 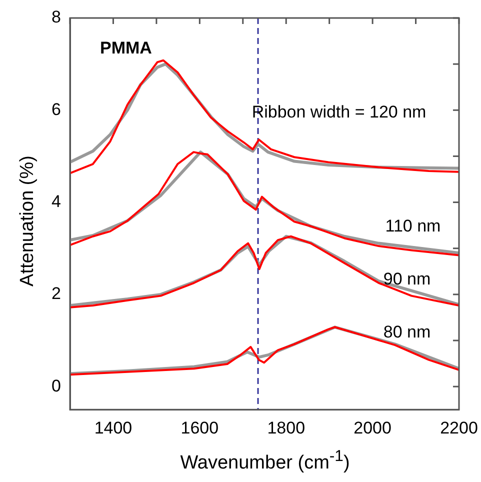 What do you see at coordinates (413, 226) in the screenshot?
I see `annotation: 110 nm` at bounding box center [413, 226].